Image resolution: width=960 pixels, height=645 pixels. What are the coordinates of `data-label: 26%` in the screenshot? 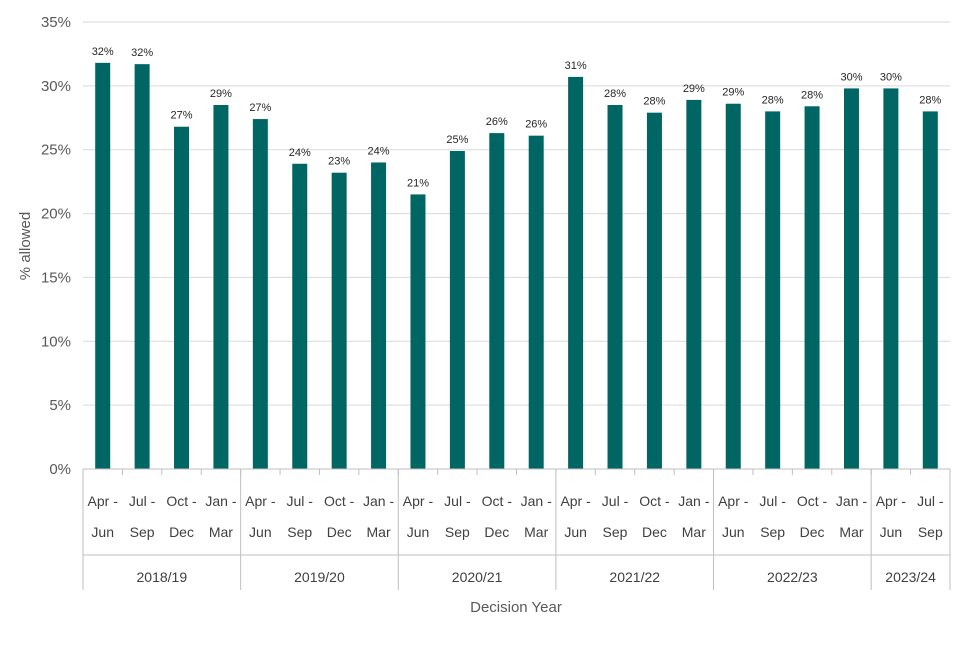 It's located at (497, 122).